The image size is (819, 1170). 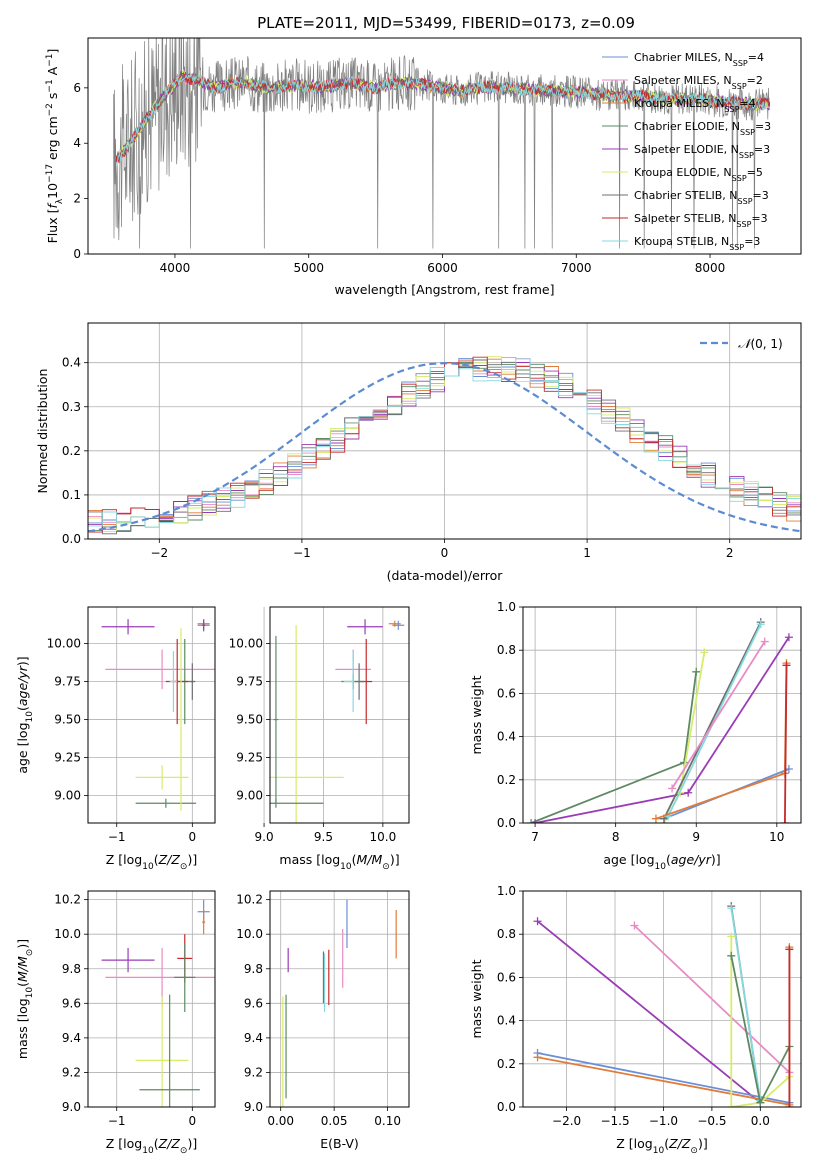 What do you see at coordinates (175, 268) in the screenshot?
I see `x-tick-label: 4000` at bounding box center [175, 268].